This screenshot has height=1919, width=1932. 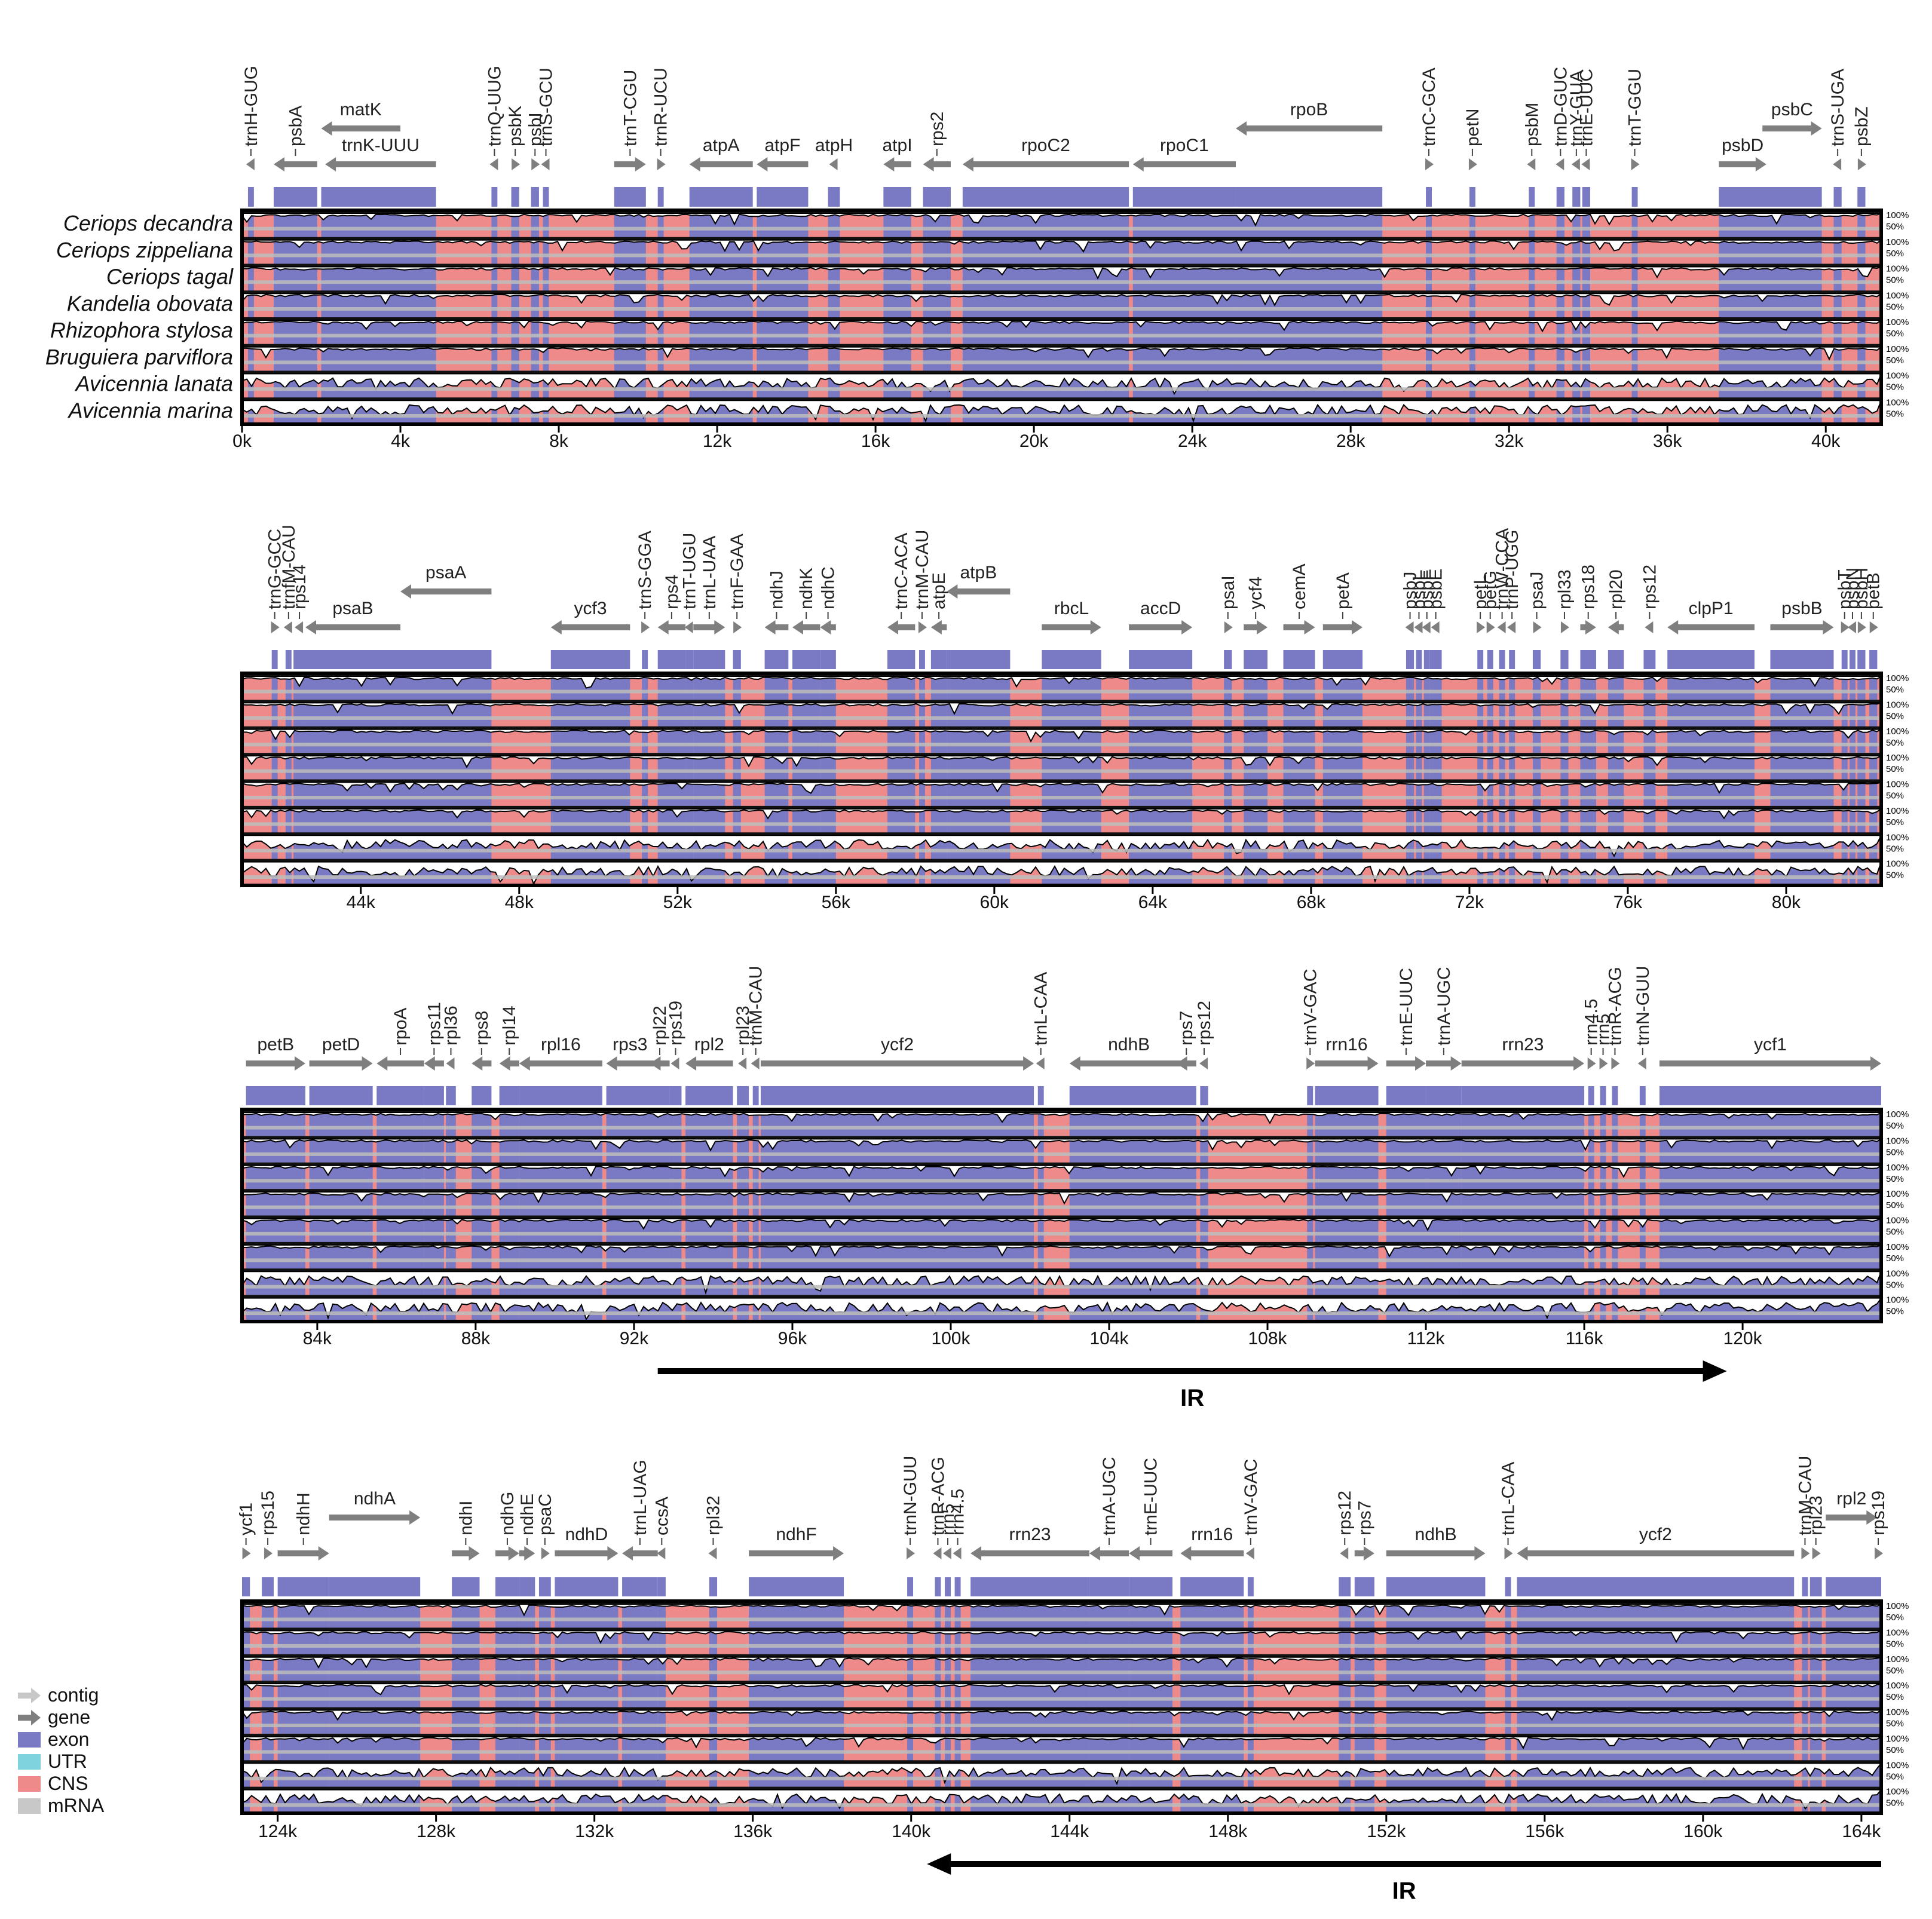 I want to click on axis-tick-label: 136k, so click(x=753, y=1831).